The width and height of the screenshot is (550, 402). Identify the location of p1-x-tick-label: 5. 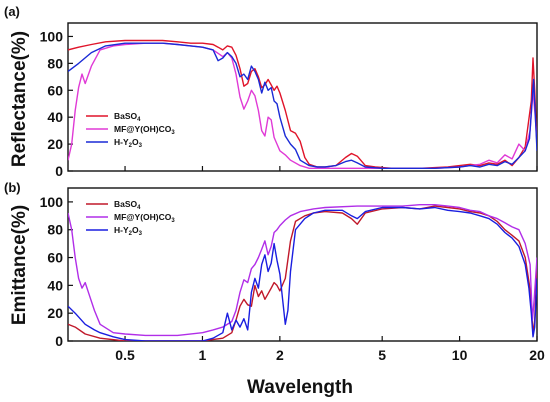
(382, 355).